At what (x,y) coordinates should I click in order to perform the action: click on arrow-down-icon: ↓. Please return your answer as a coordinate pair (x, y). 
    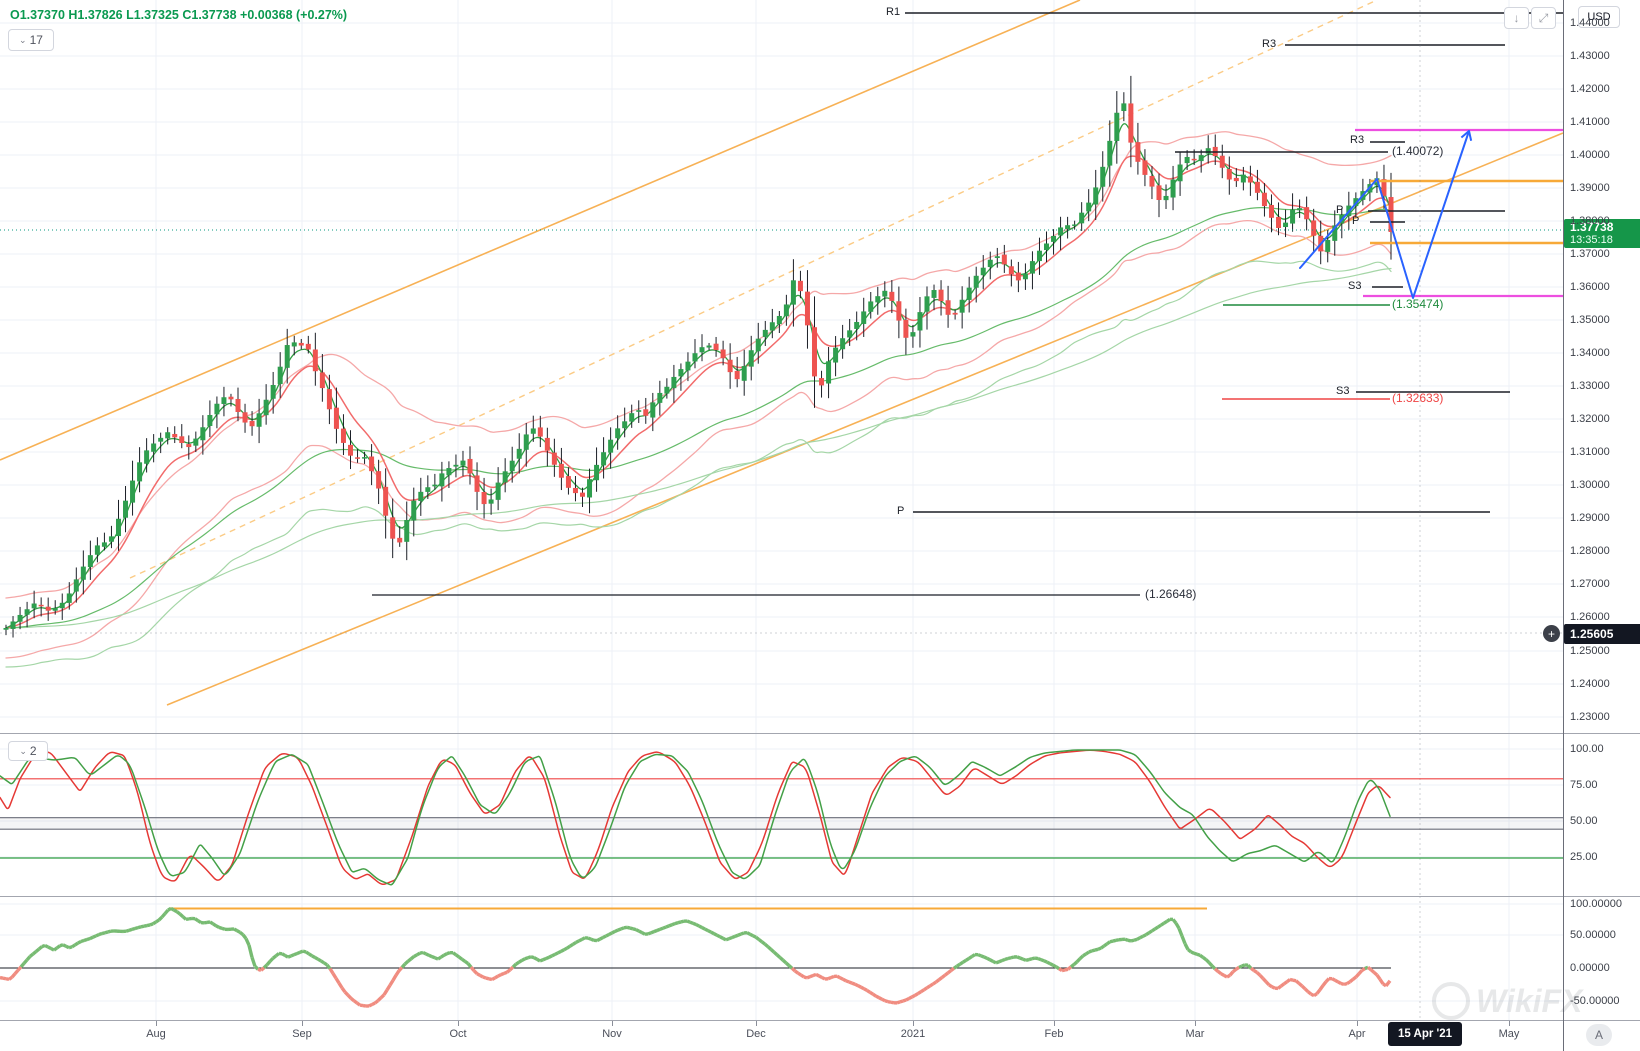
    Looking at the image, I should click on (1516, 18).